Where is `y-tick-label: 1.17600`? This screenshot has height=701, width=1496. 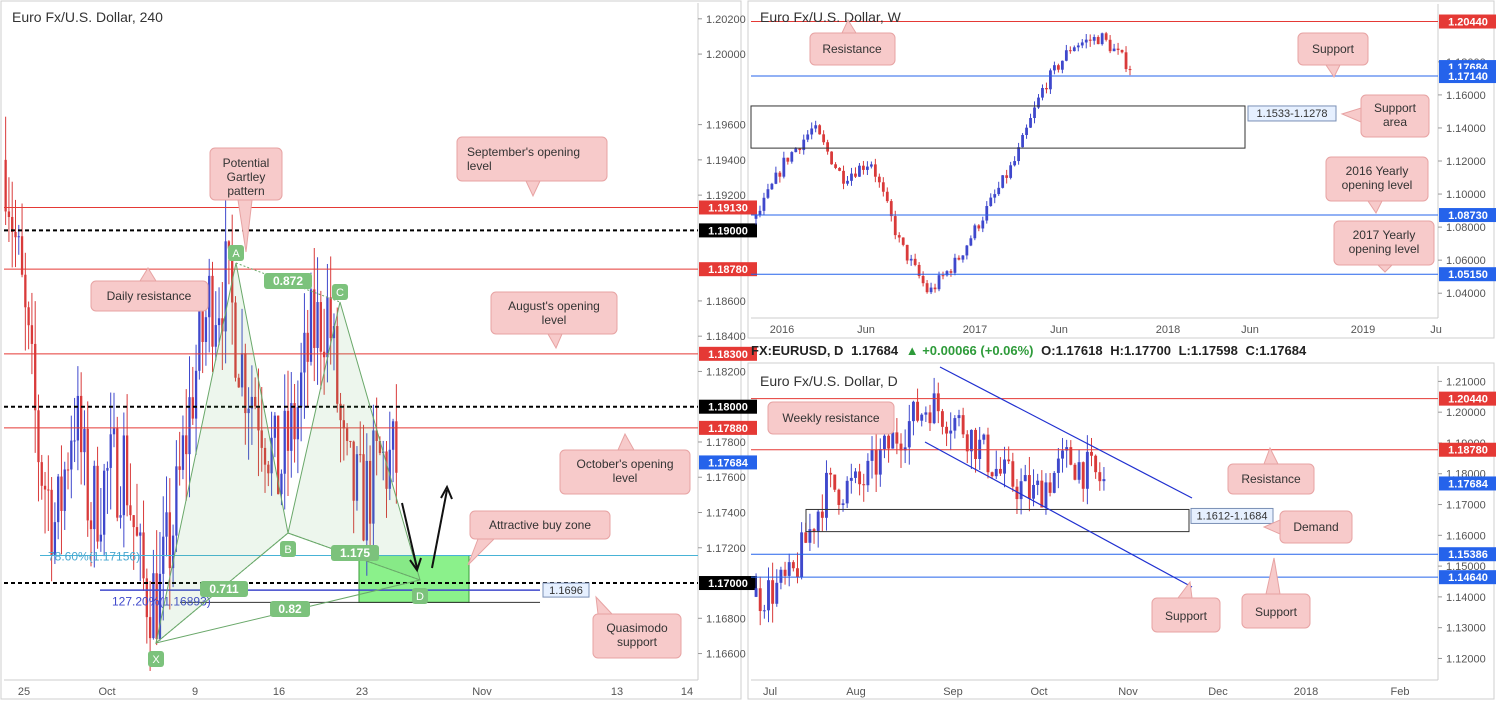
y-tick-label: 1.17600 is located at coordinates (726, 478).